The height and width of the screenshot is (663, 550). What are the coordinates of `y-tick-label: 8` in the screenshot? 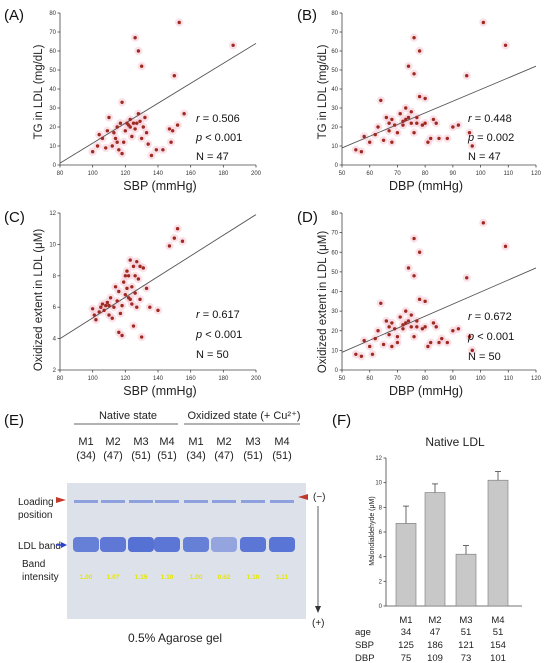 It's located at (55, 277).